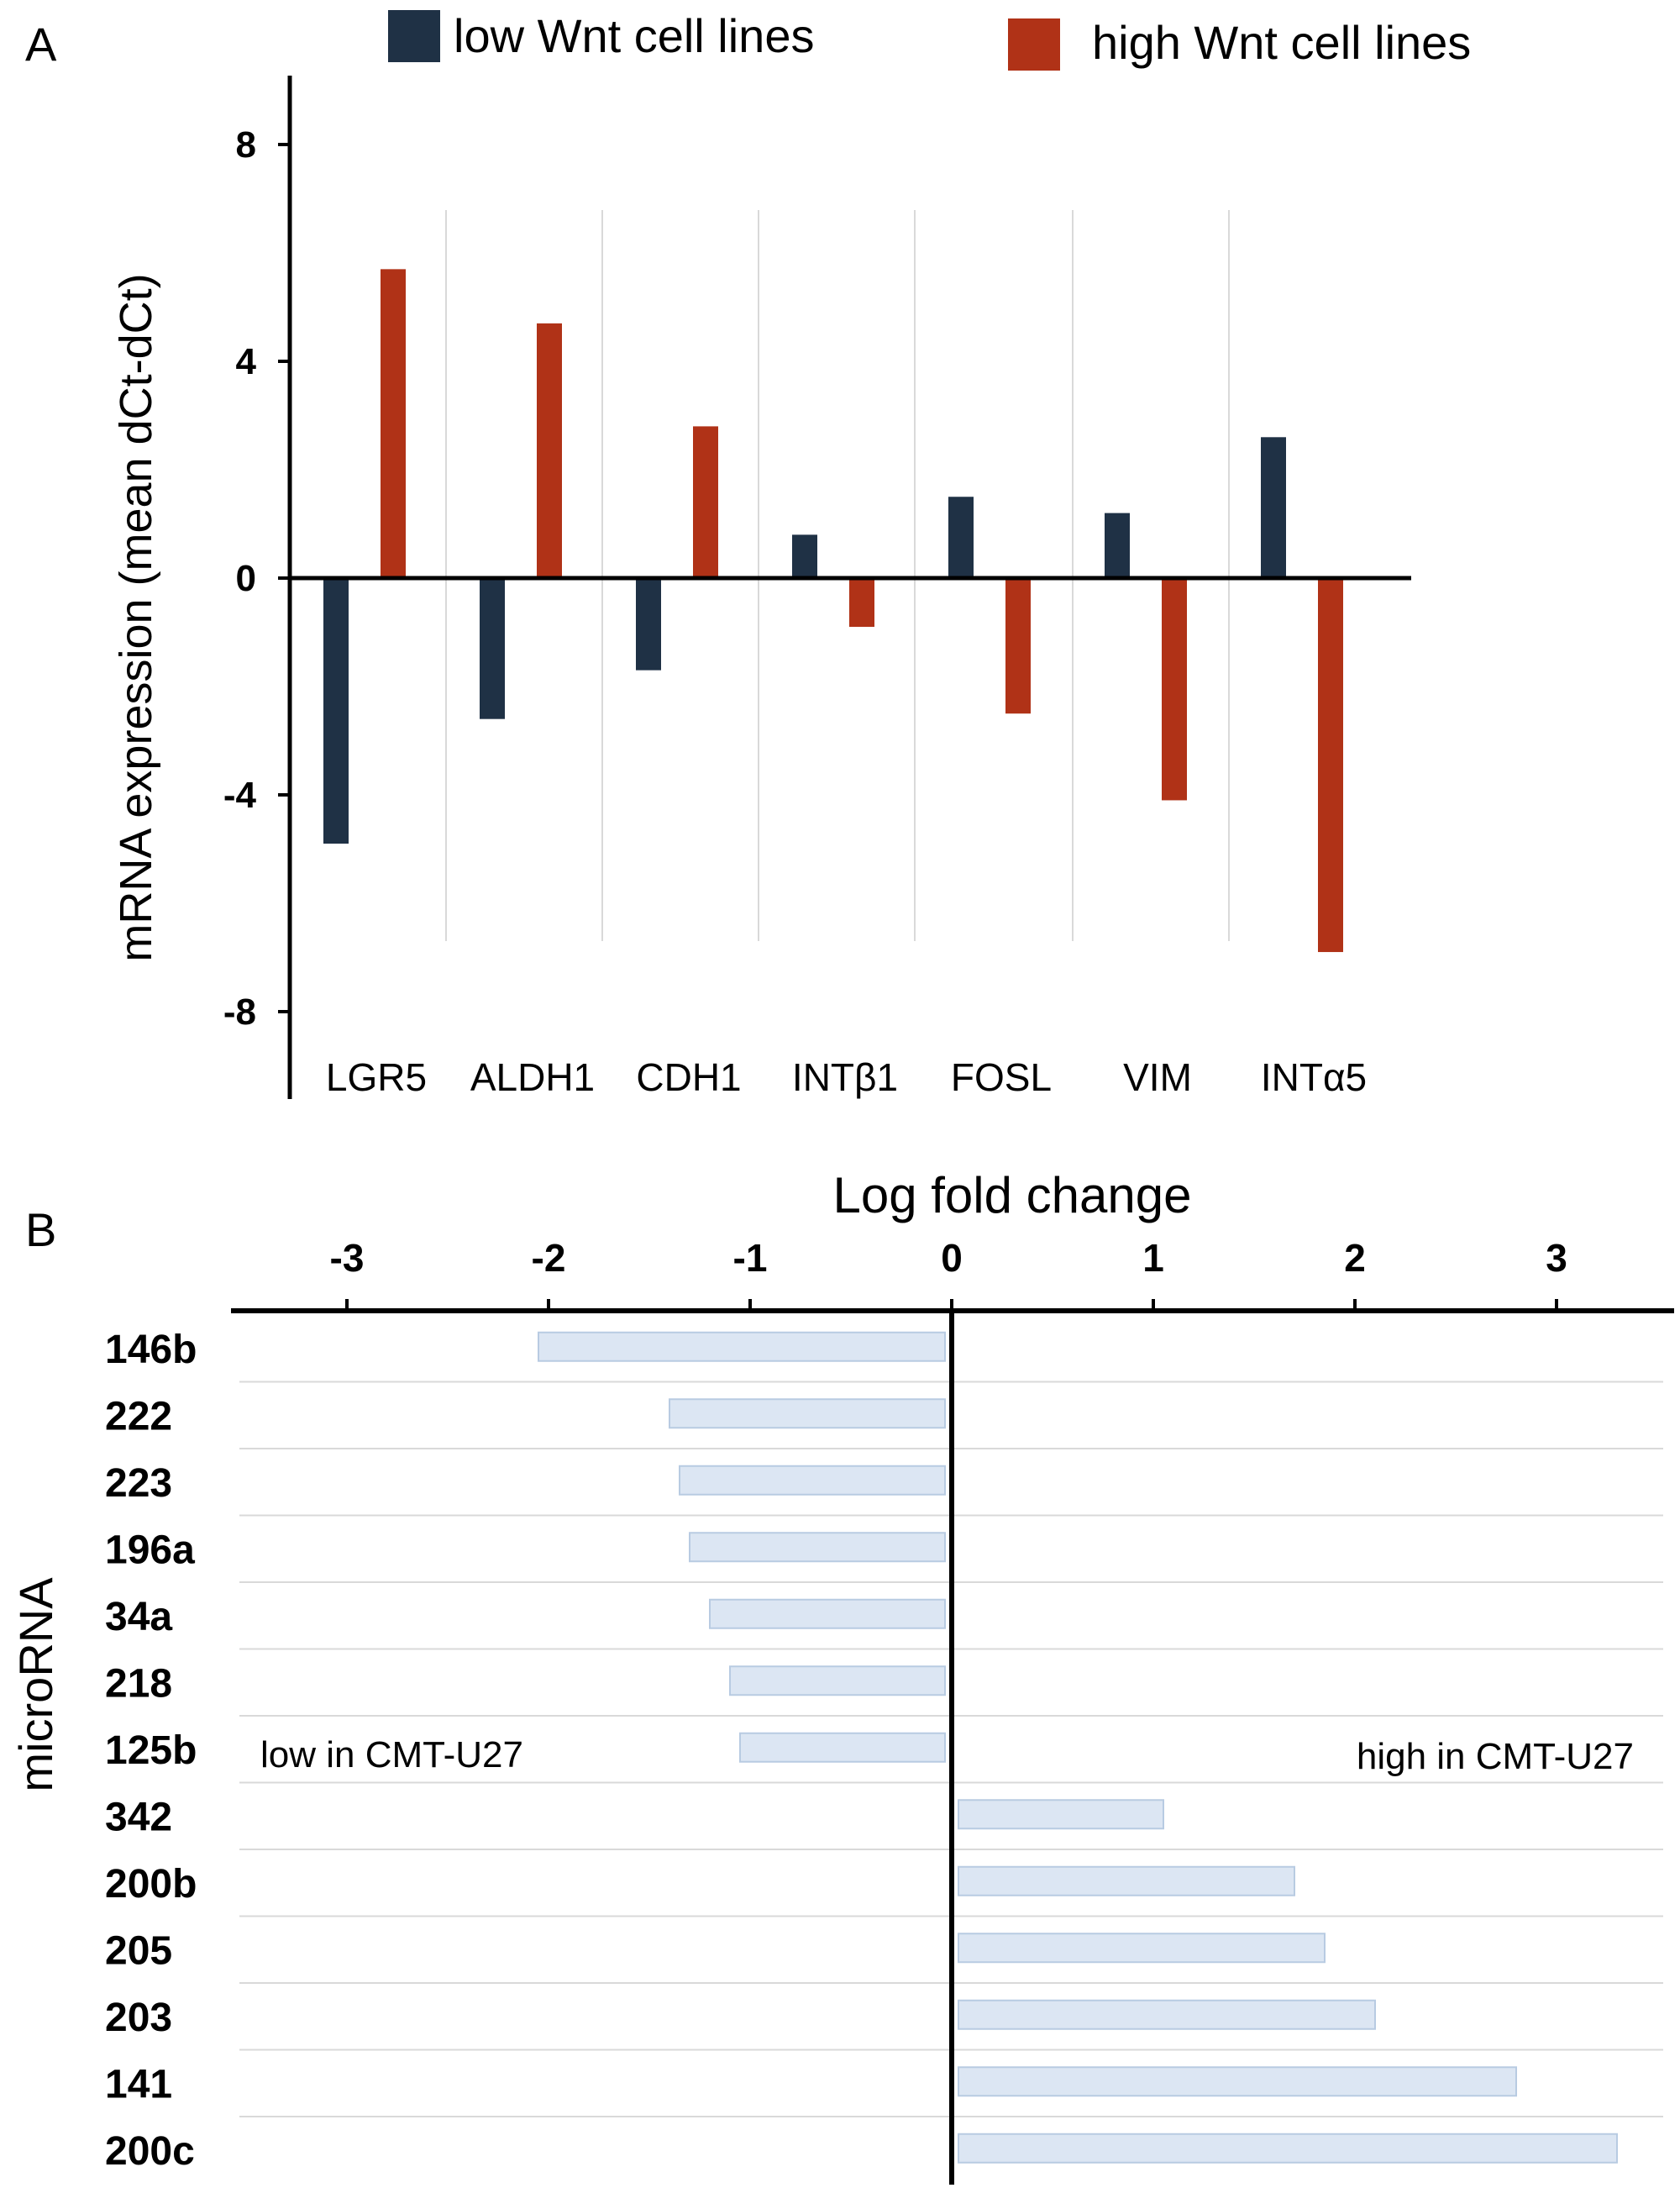 The image size is (1680, 2188). I want to click on x-tick-label-lgr5: LGR5, so click(376, 1077).